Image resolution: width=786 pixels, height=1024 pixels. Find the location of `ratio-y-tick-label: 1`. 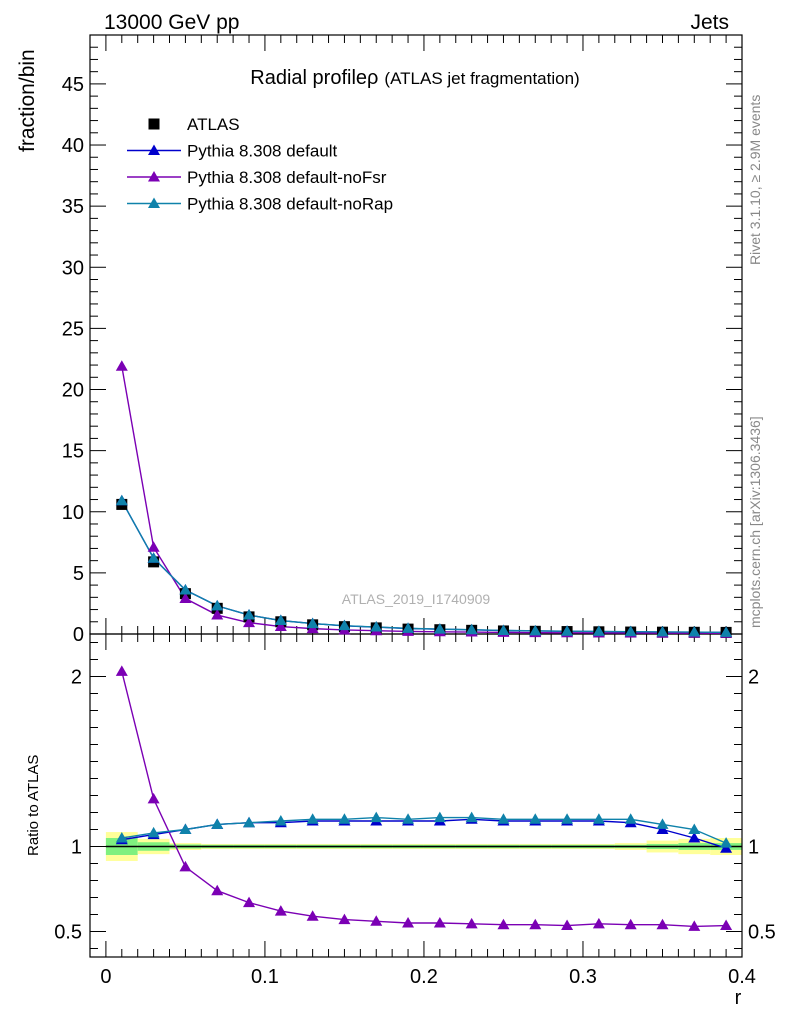

ratio-y-tick-label: 1 is located at coordinates (76, 848).